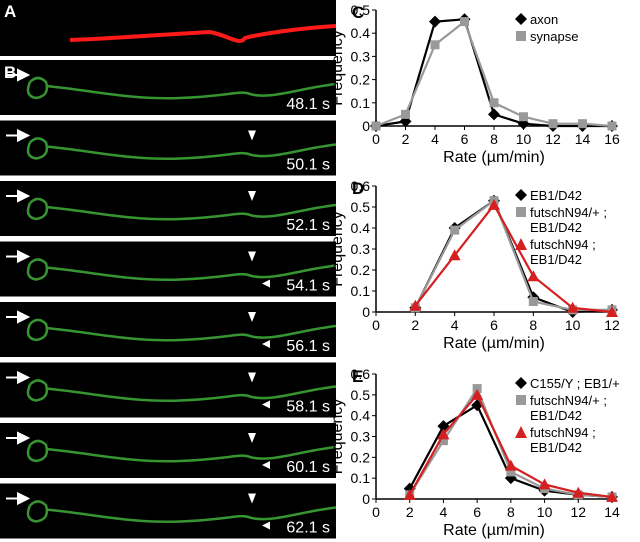 This screenshot has width=640, height=542. I want to click on panel-label: A, so click(10, 11).